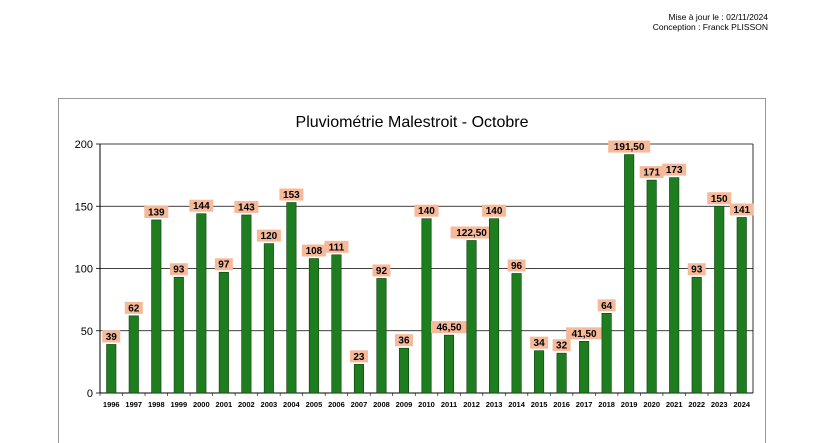  What do you see at coordinates (269, 404) in the screenshot?
I see `x-tick-label: 2003` at bounding box center [269, 404].